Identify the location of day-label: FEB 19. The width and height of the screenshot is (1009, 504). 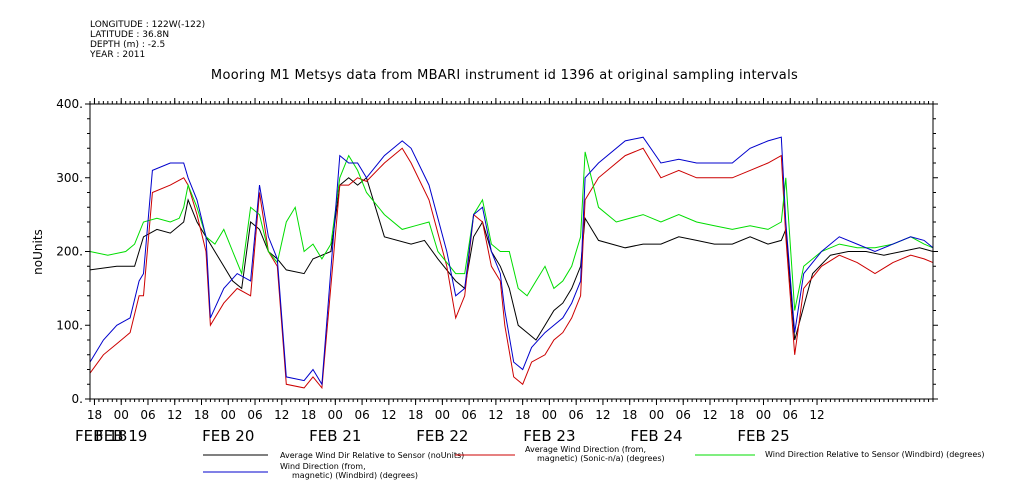
(121, 436).